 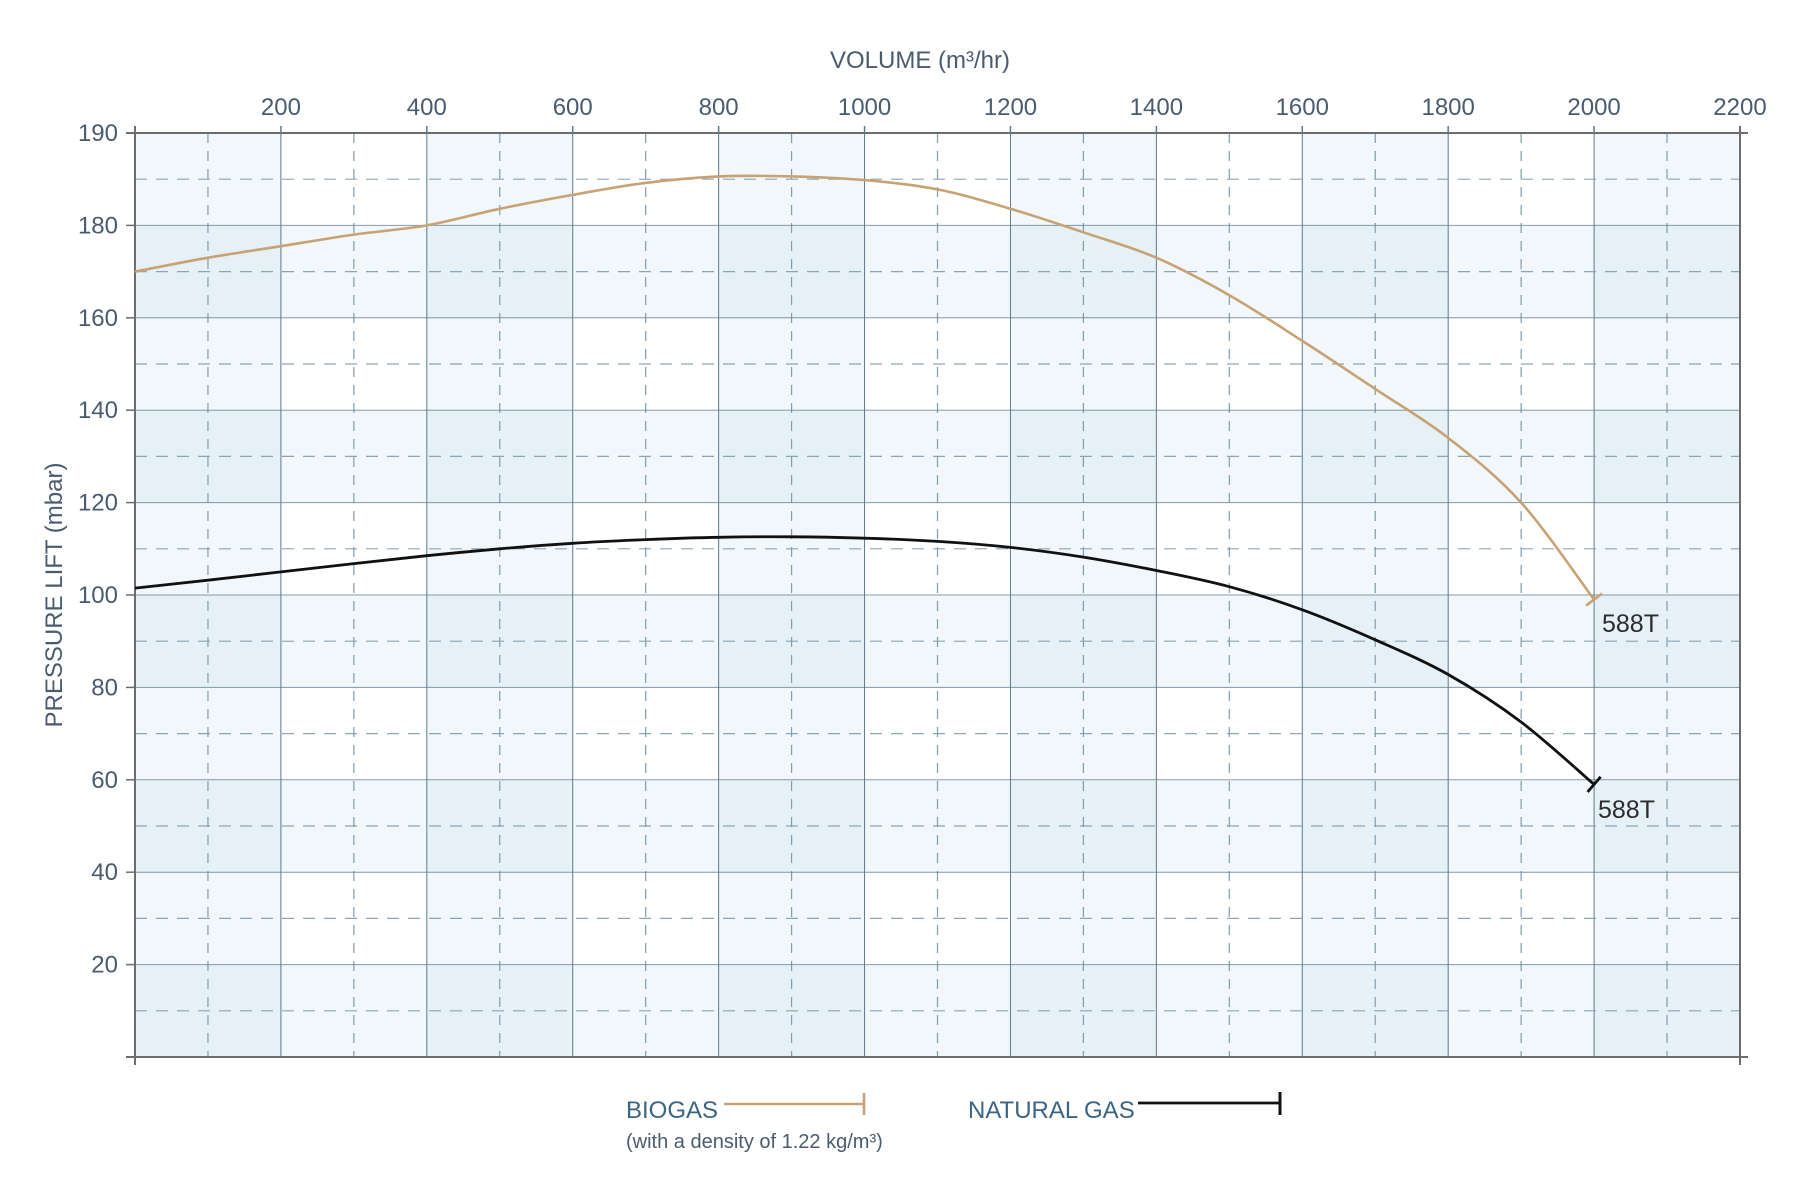 What do you see at coordinates (104, 965) in the screenshot?
I see `y-tick-label: 20` at bounding box center [104, 965].